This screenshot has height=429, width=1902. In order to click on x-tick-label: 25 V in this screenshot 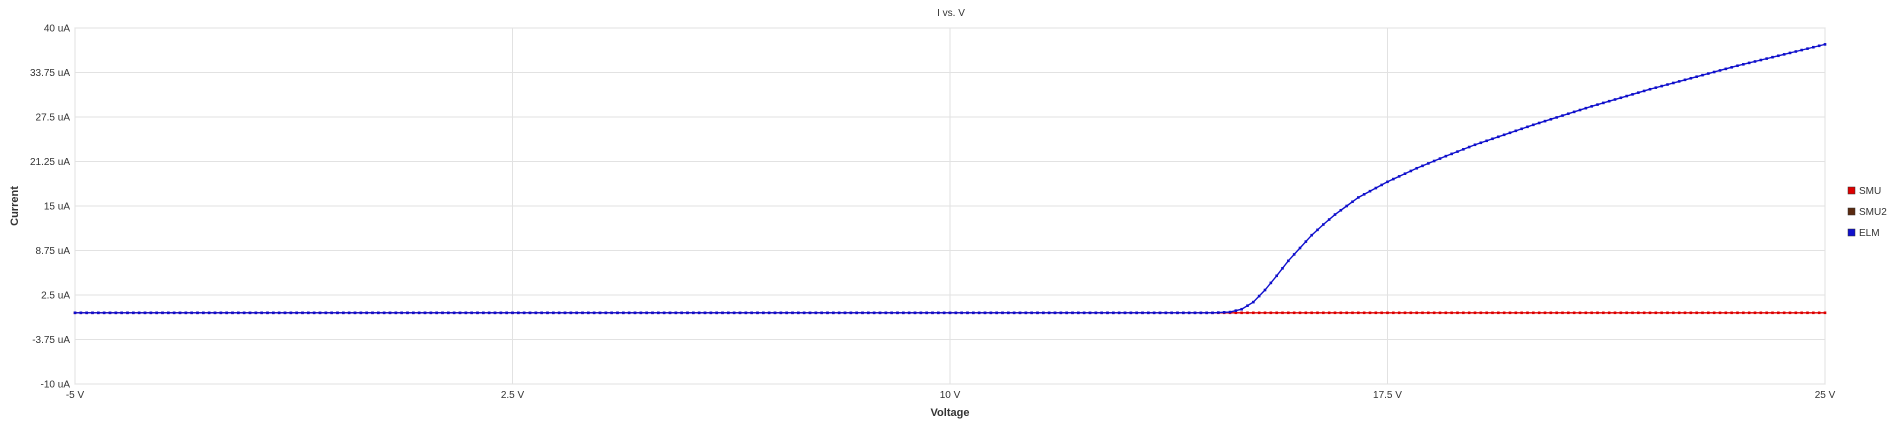, I will do `click(1825, 395)`.